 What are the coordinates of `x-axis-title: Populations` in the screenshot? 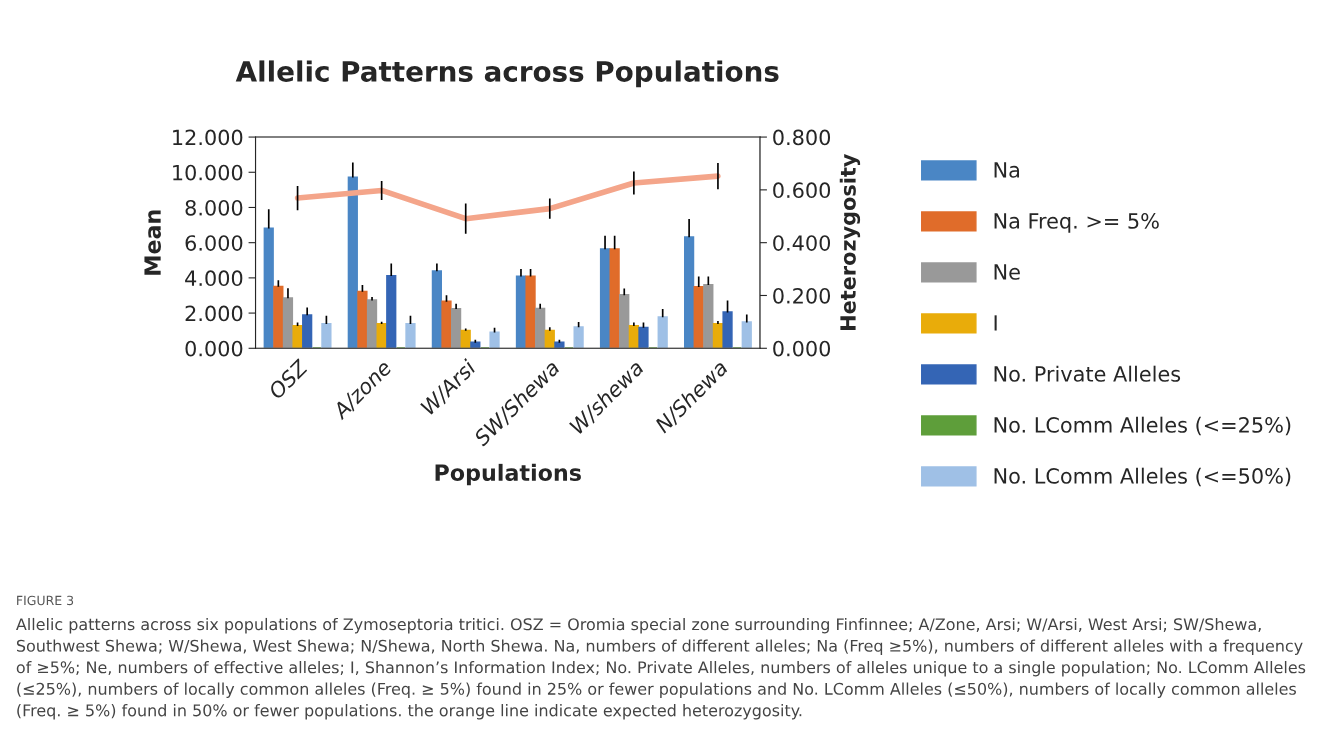 It's located at (508, 474).